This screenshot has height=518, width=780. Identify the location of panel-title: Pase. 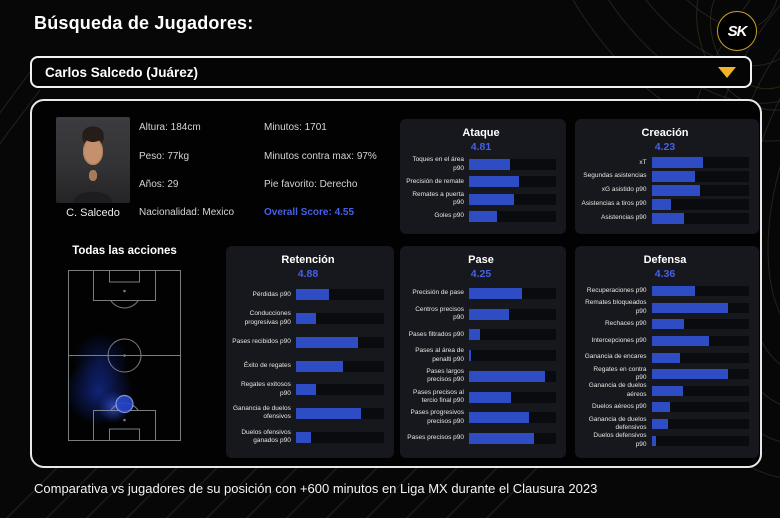
(481, 260).